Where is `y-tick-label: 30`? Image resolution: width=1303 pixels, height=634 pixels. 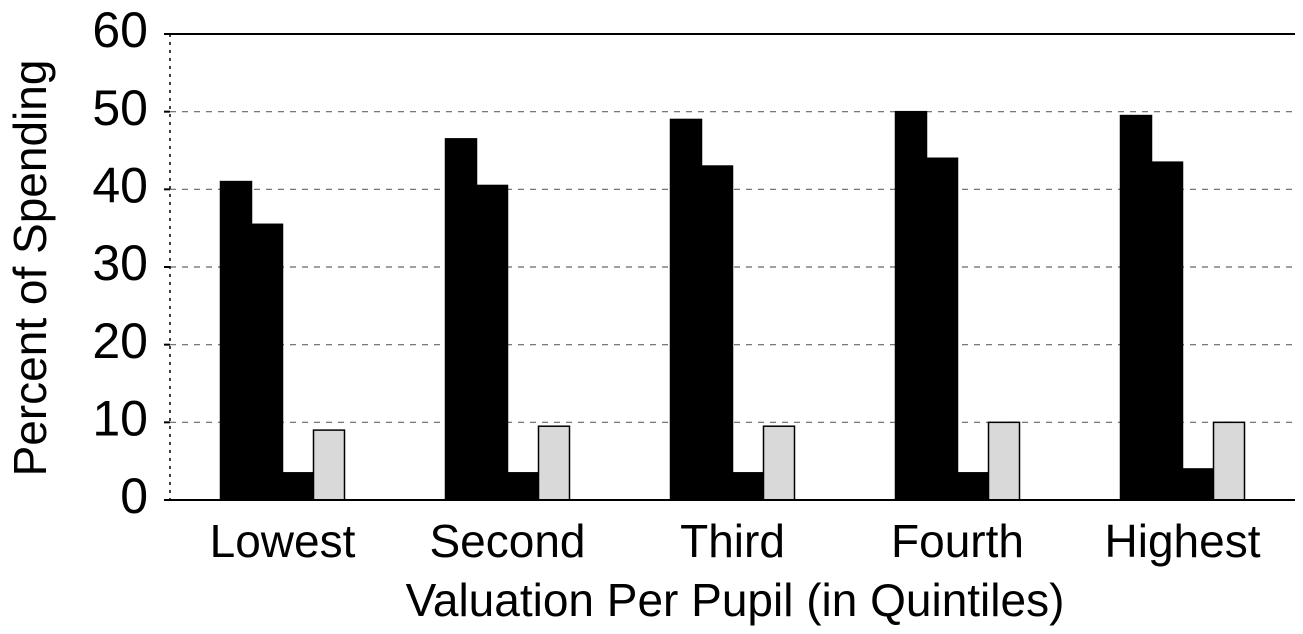
y-tick-label: 30 is located at coordinates (120, 263).